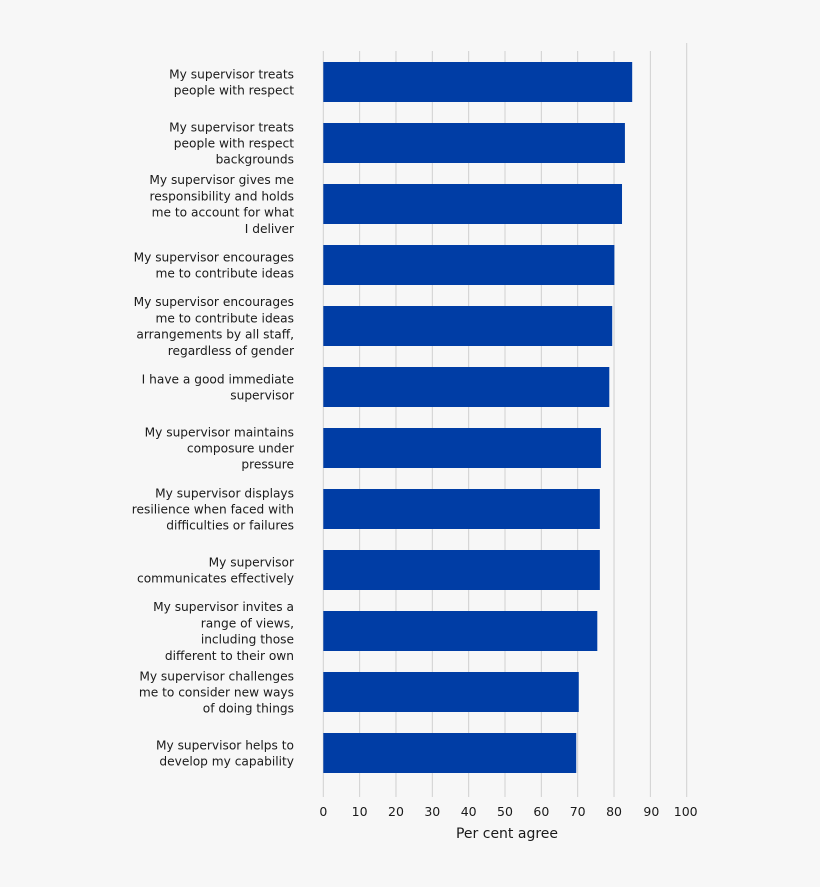  What do you see at coordinates (541, 811) in the screenshot?
I see `x-tick-label: 60` at bounding box center [541, 811].